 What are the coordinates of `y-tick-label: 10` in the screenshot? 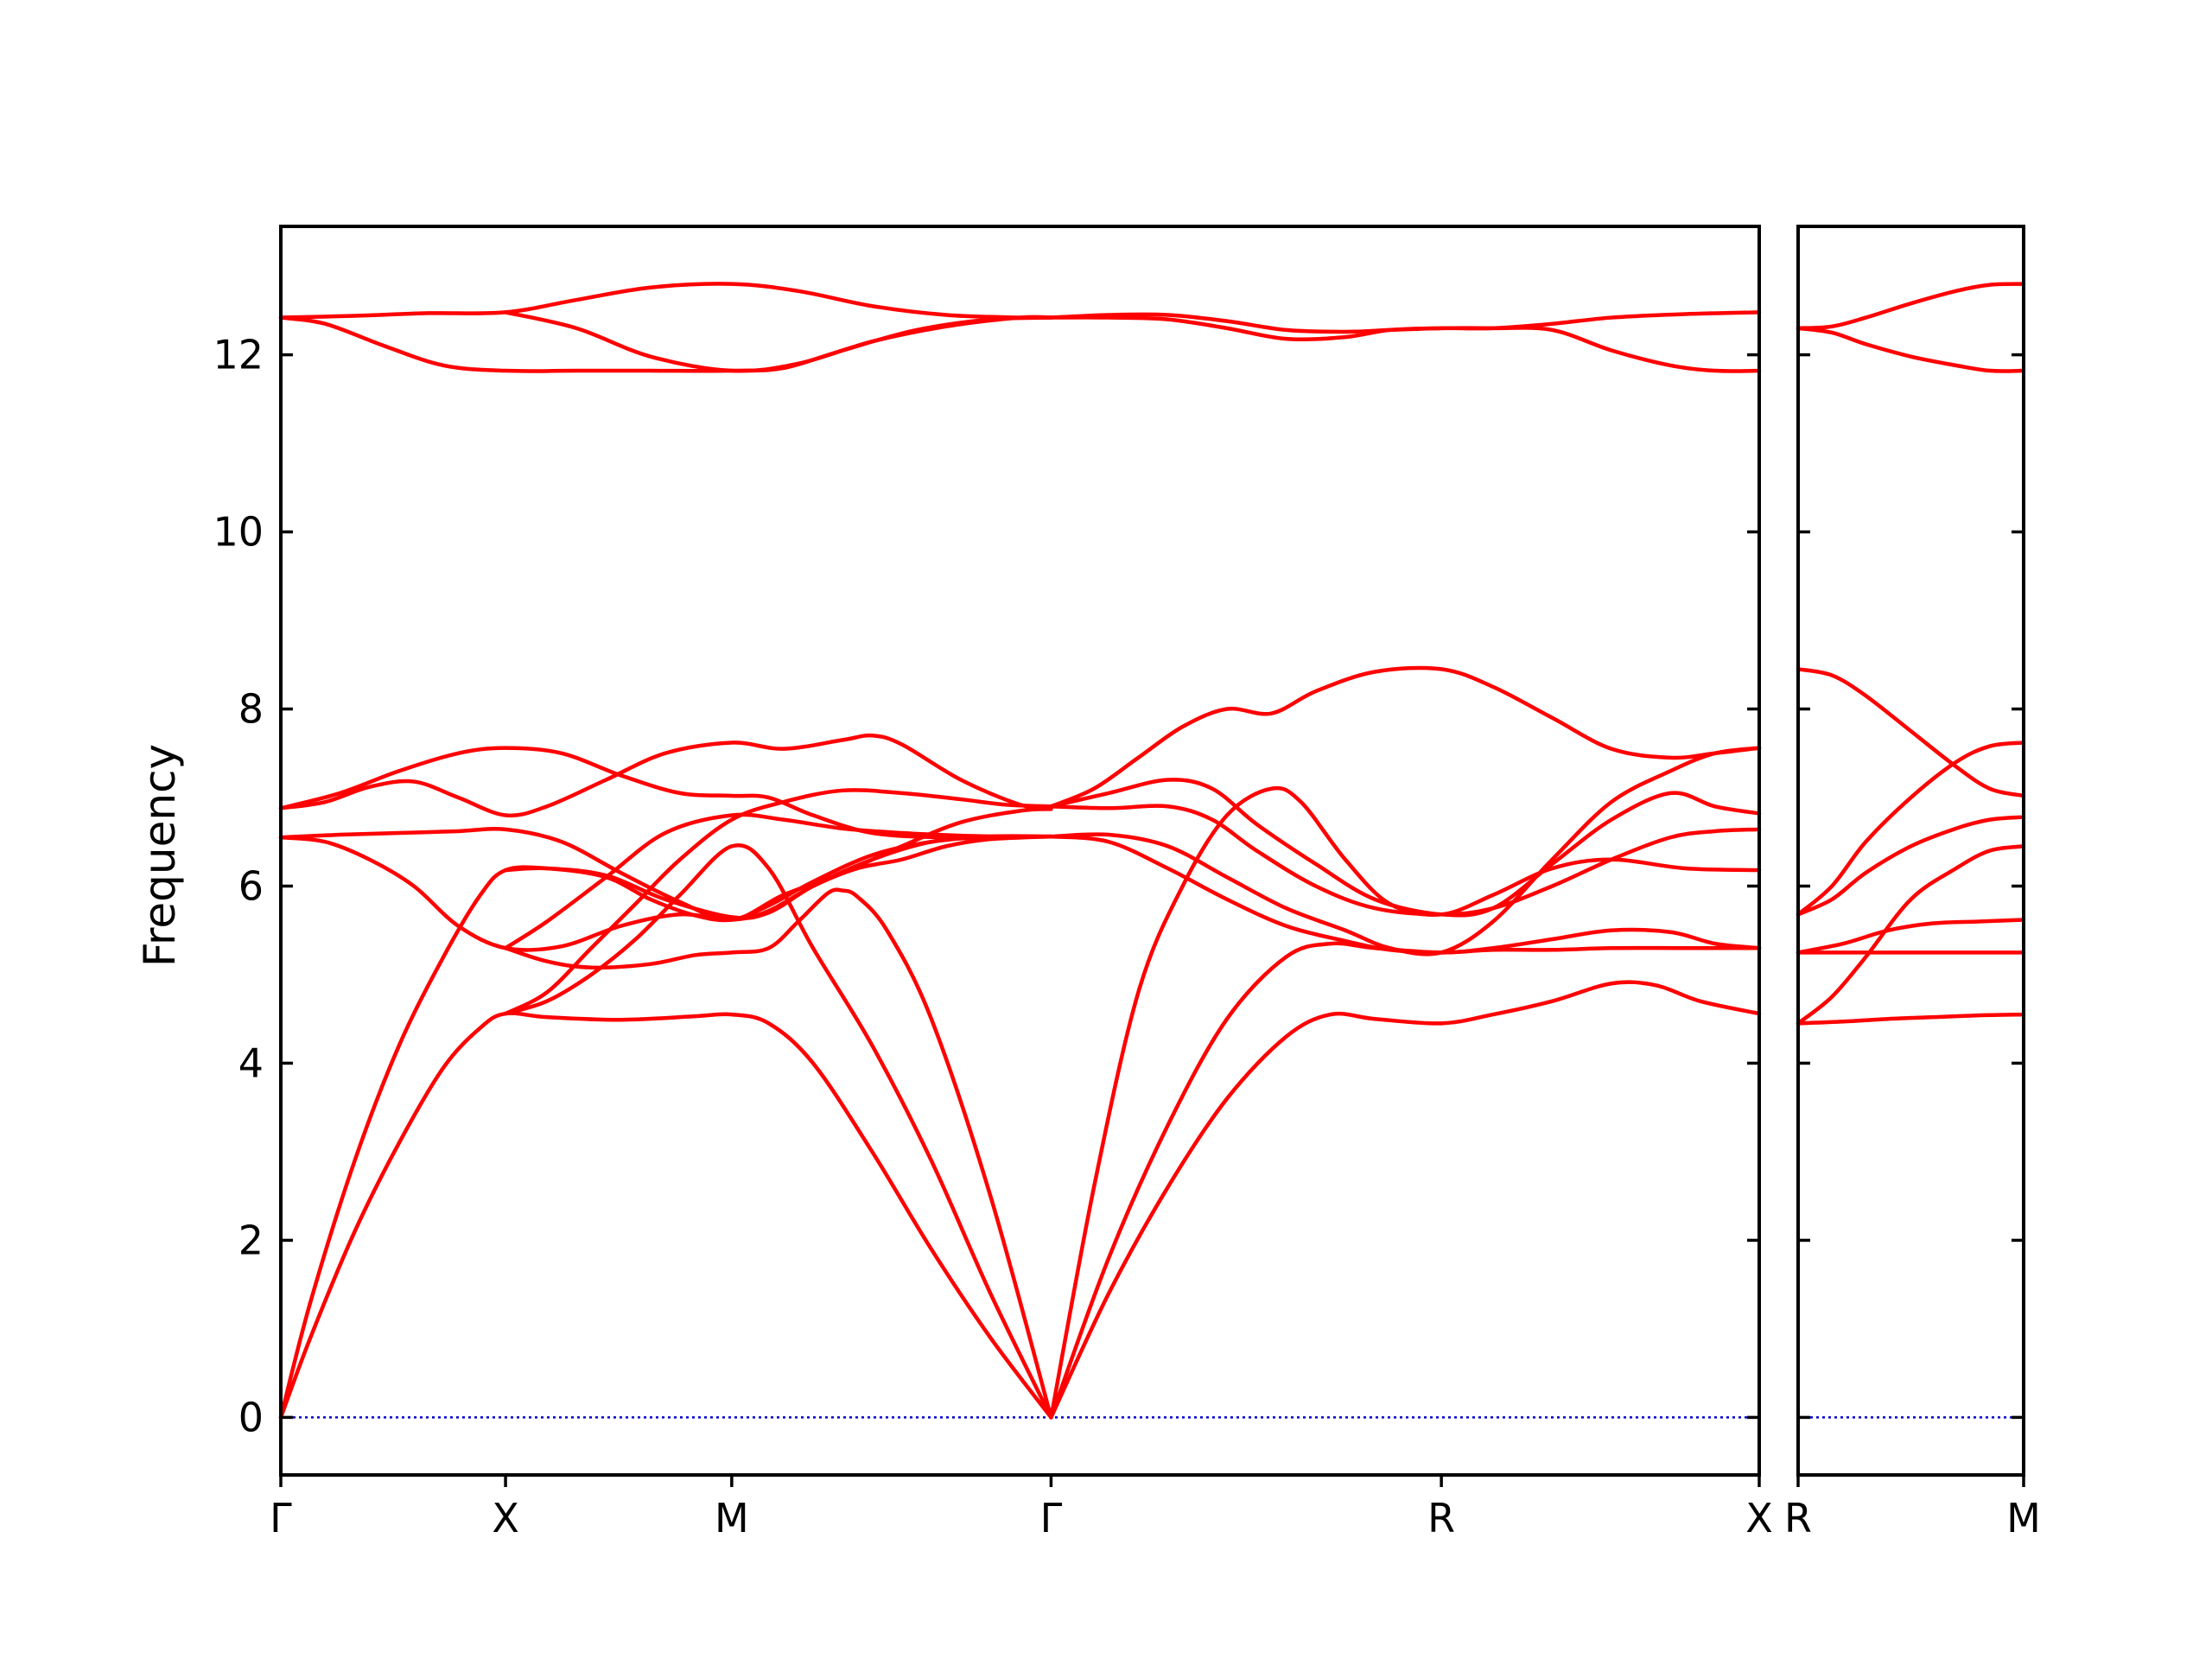 It's located at (238, 532).